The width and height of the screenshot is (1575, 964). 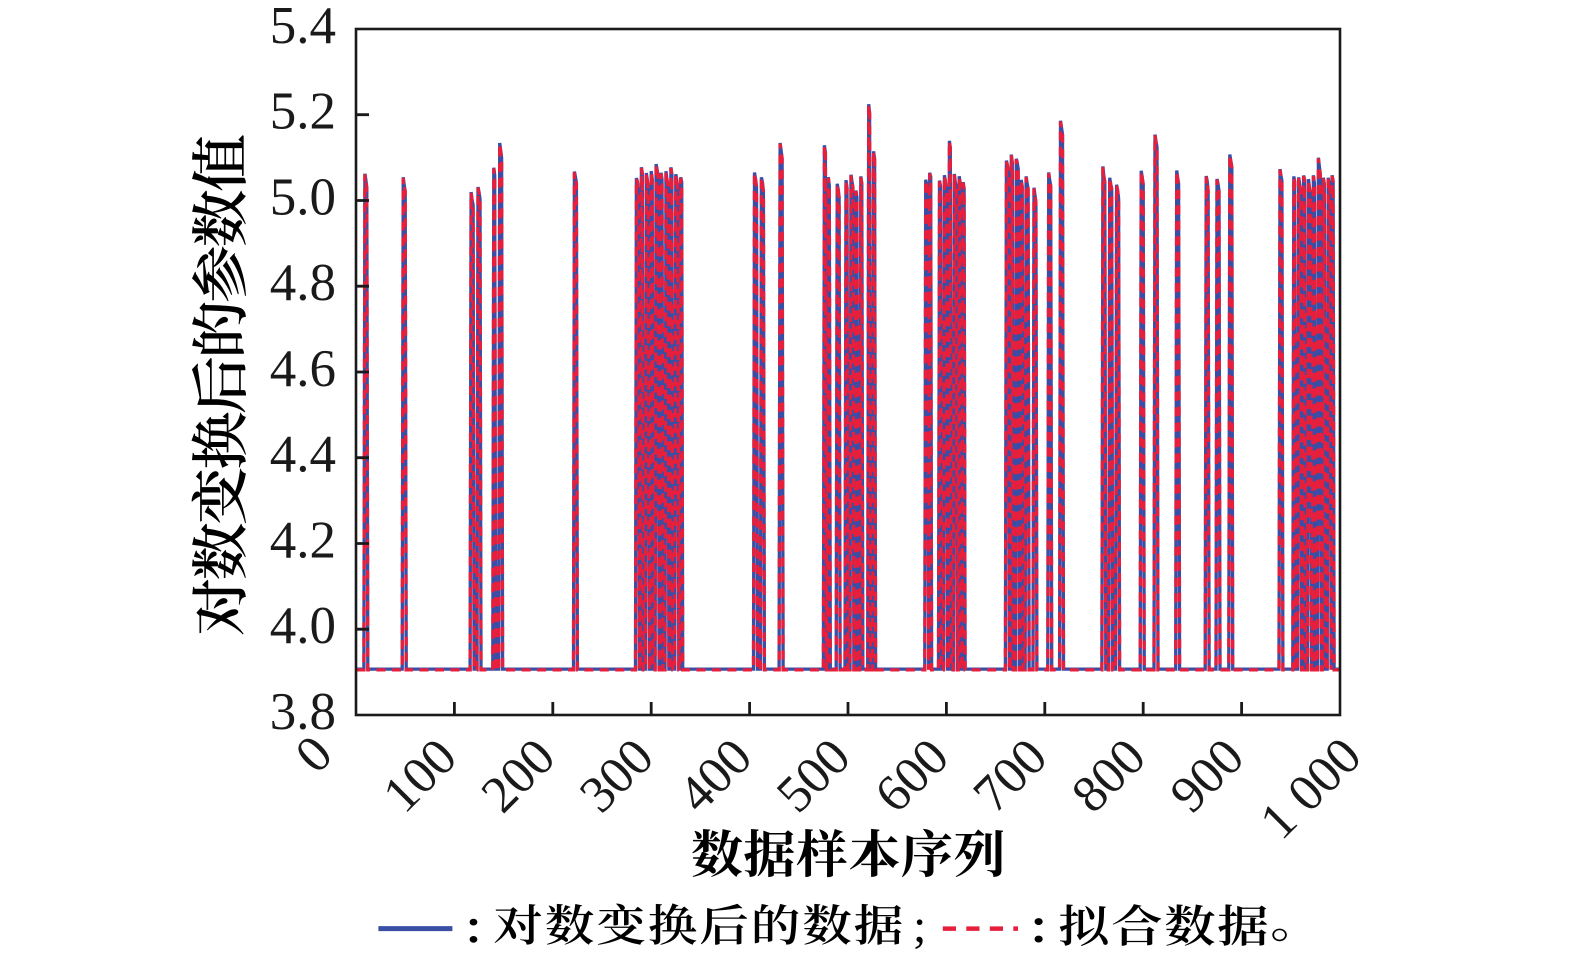 What do you see at coordinates (303, 283) in the screenshot?
I see `svg-text: 4.8` at bounding box center [303, 283].